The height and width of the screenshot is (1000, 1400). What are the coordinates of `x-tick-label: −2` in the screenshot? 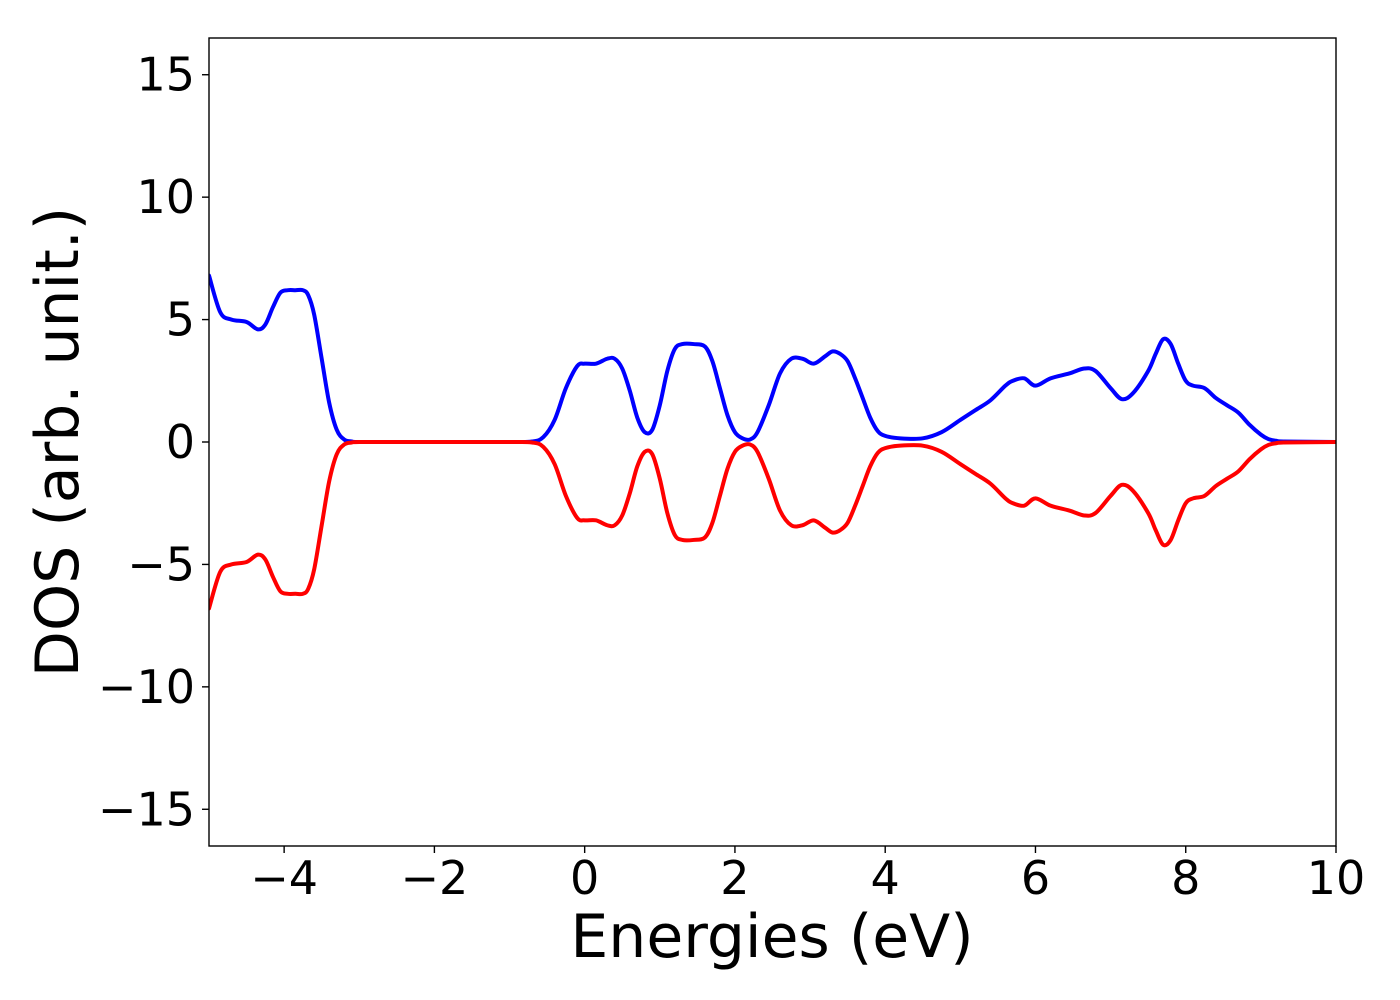 It's located at (434, 878).